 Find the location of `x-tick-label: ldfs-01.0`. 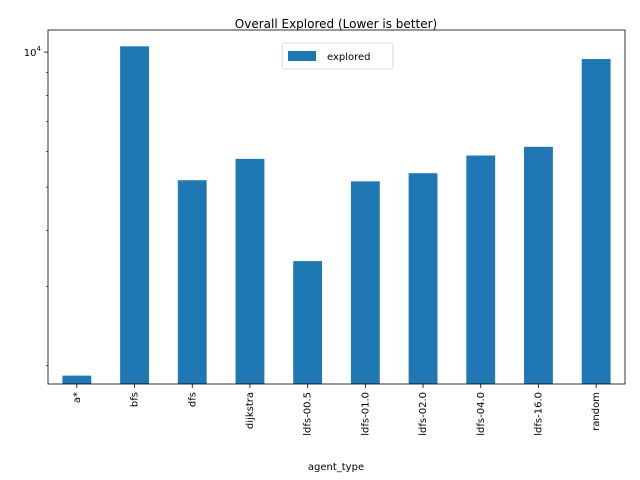

x-tick-label: ldfs-01.0 is located at coordinates (365, 414).